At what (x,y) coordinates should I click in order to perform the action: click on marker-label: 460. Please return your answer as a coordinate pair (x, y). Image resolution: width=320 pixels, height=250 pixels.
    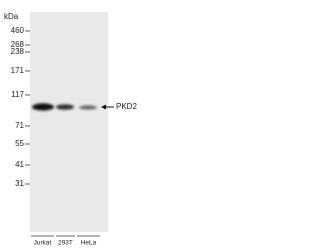
    Looking at the image, I should click on (18, 30).